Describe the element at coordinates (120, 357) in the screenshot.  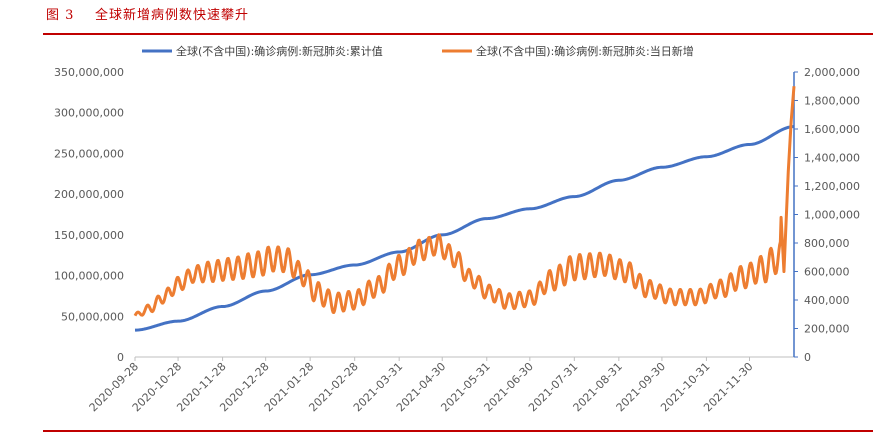
I see `y-left-tick-label: 0` at that location.